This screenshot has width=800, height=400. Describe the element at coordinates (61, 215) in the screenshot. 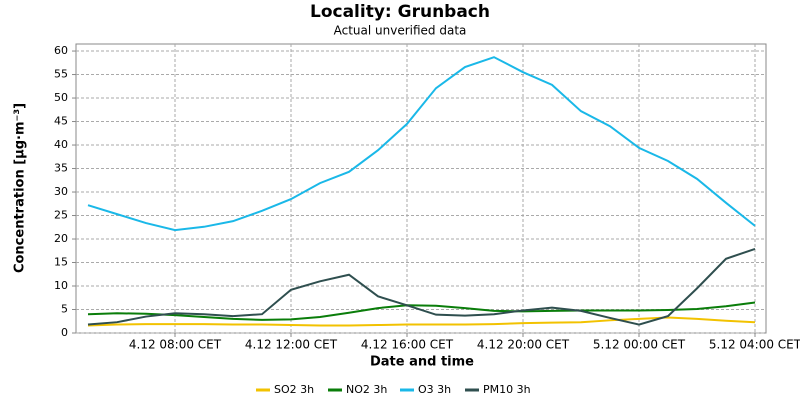

I see `y-tick-label: 25` at that location.